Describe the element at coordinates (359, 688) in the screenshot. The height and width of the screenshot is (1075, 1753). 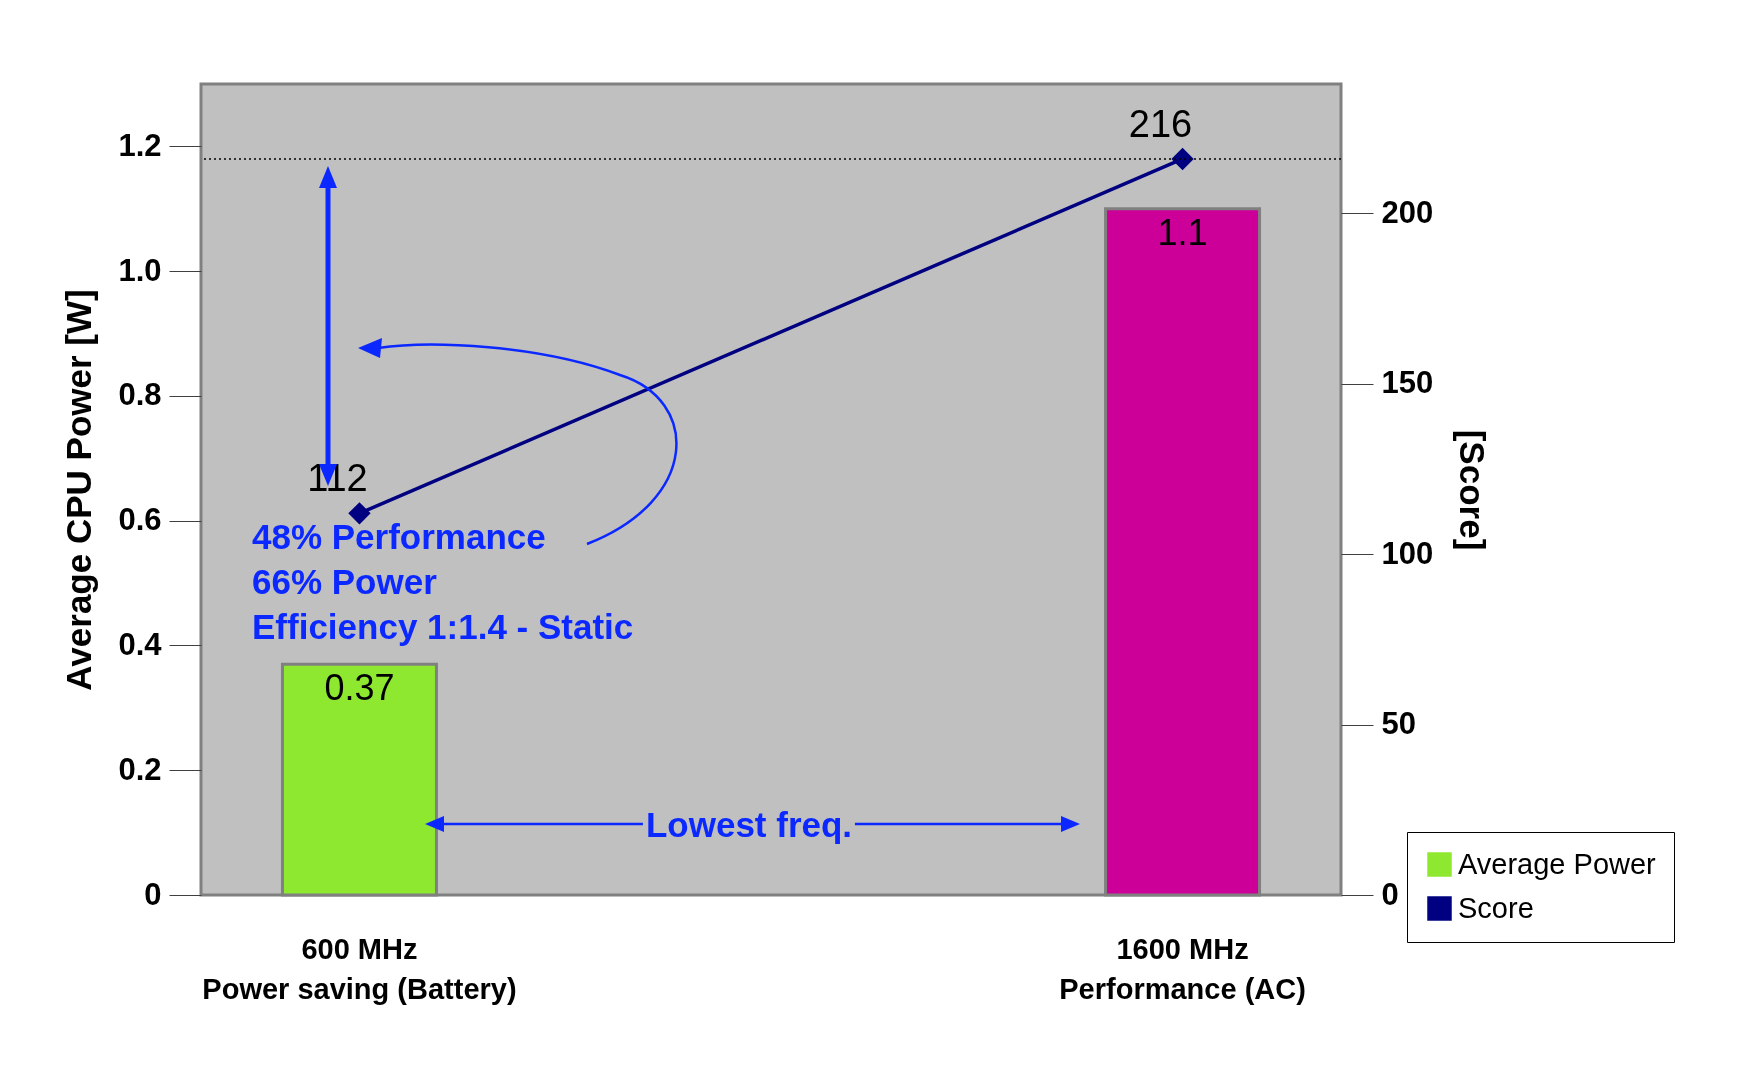
I see `data-label: 0.37` at that location.